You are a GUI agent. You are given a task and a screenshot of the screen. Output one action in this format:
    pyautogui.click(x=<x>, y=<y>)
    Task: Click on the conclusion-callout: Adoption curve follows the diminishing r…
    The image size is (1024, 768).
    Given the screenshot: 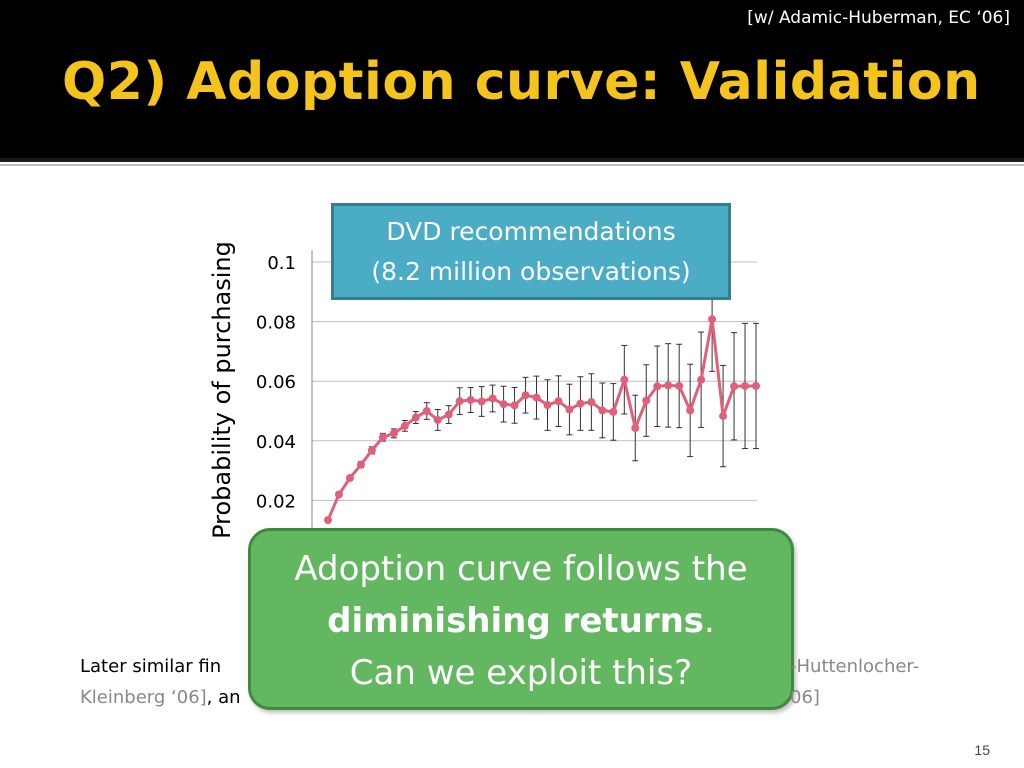 What is the action you would take?
    pyautogui.click(x=521, y=619)
    